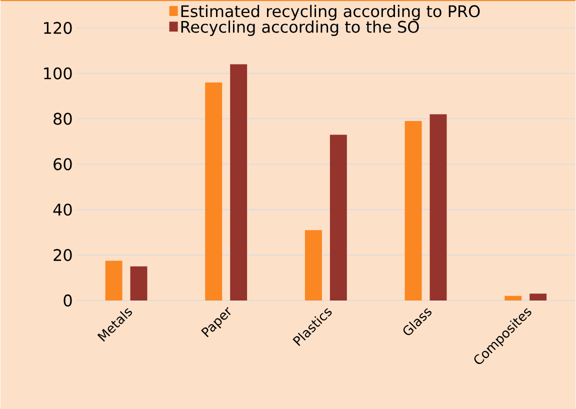 The image size is (576, 409). What do you see at coordinates (68, 300) in the screenshot?
I see `y-tick-label: 0` at bounding box center [68, 300].